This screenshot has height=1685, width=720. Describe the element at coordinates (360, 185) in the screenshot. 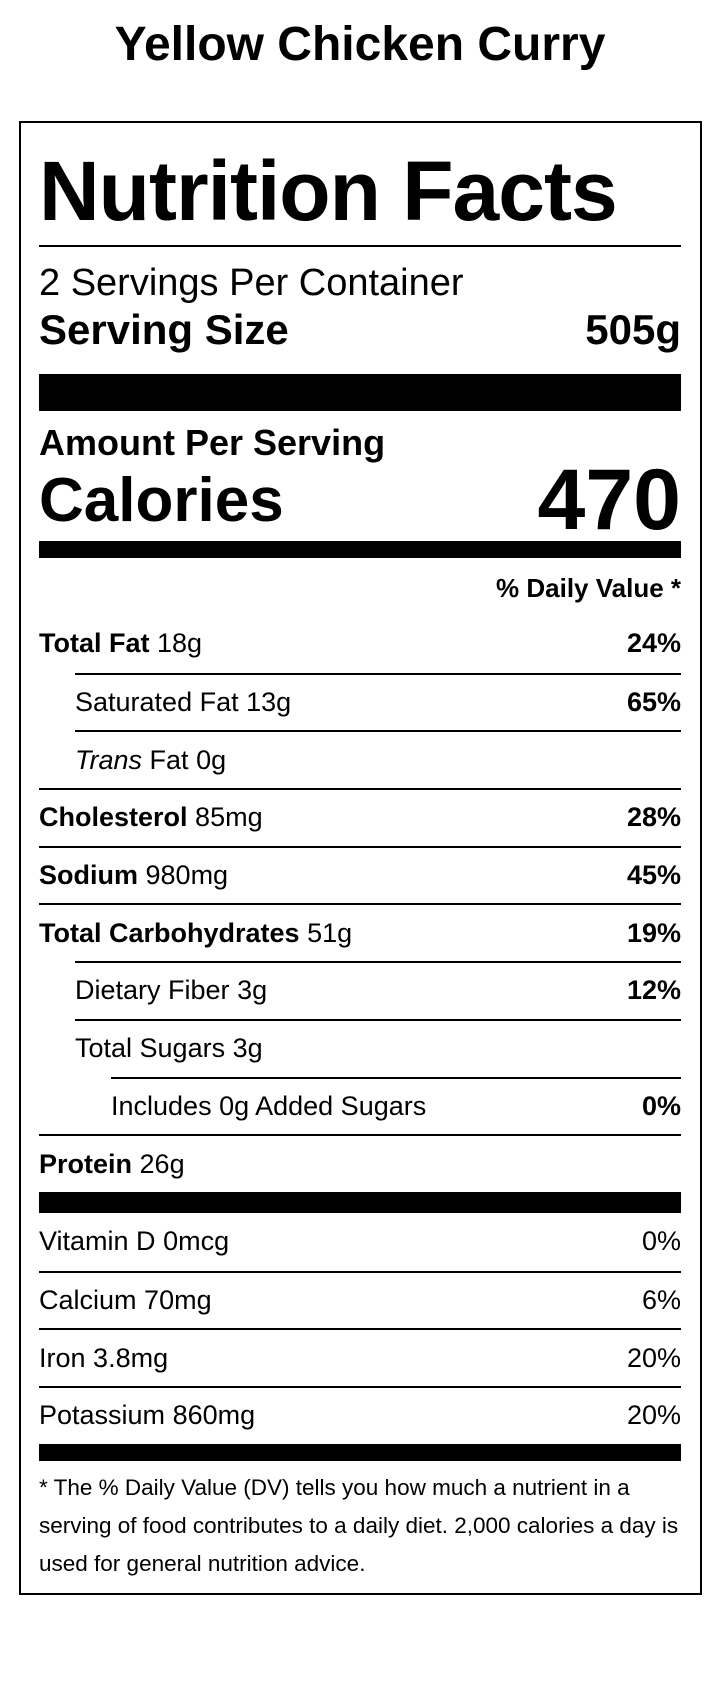

I see `label-heading: Nutrition Facts` at that location.